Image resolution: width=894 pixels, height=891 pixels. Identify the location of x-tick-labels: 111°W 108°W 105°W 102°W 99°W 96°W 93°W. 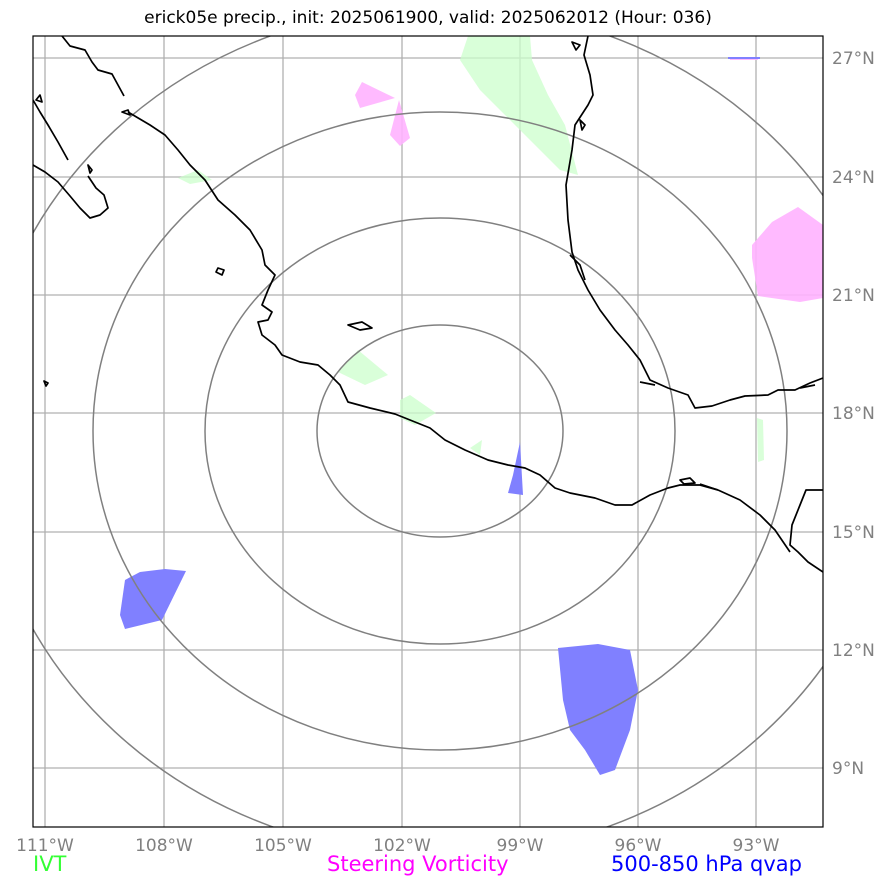
(398, 846).